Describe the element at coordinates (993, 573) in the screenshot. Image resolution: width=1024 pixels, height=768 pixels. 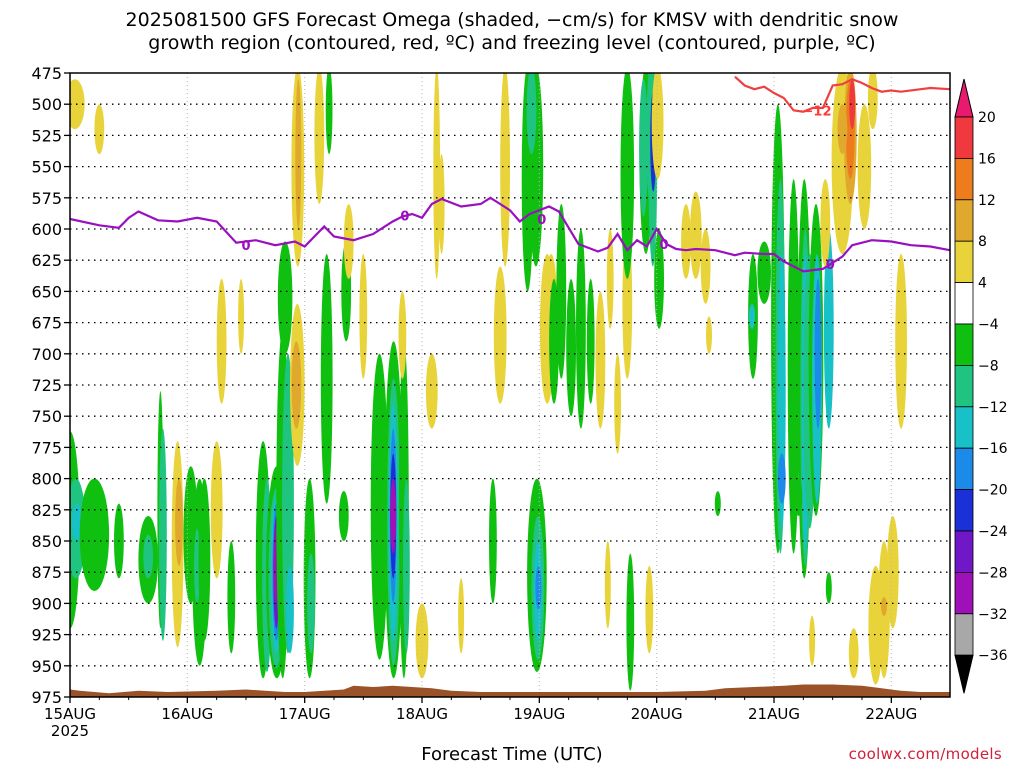
I see `colorbar-label: −28` at that location.